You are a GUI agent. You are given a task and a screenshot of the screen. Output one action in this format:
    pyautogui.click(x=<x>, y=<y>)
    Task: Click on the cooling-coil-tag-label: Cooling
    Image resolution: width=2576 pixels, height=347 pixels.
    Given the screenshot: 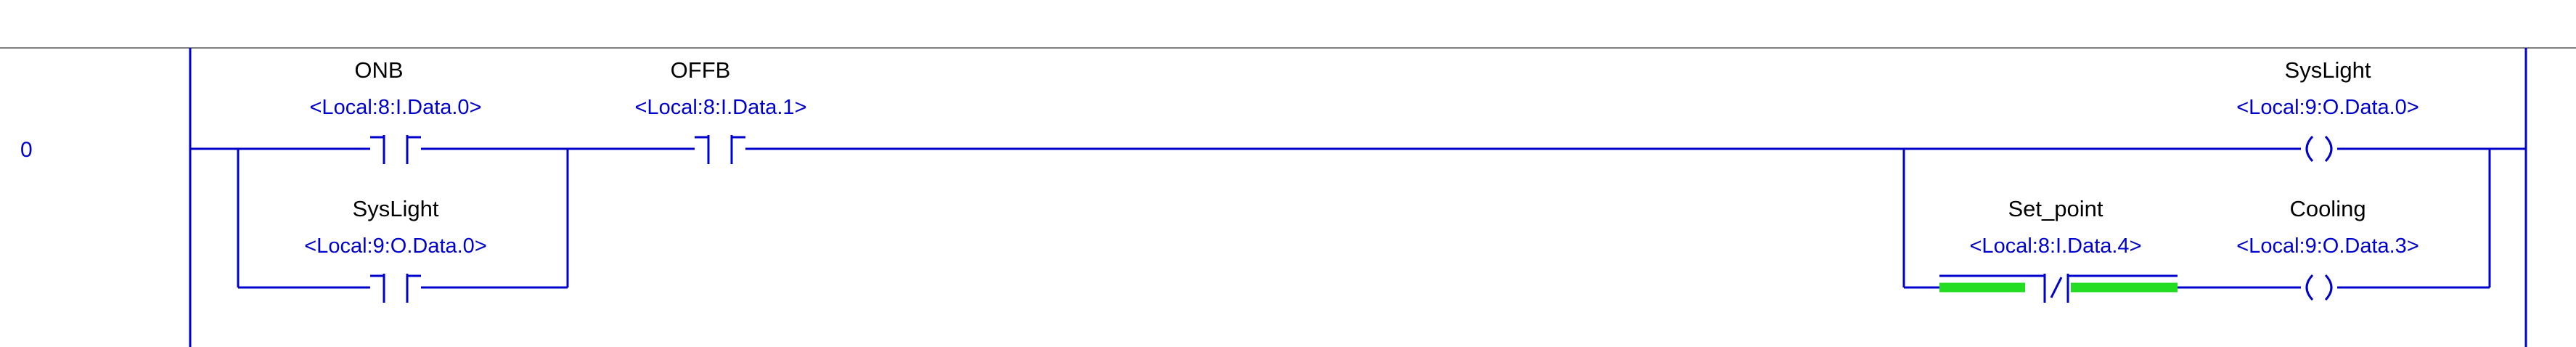 What is the action you would take?
    pyautogui.click(x=2327, y=208)
    